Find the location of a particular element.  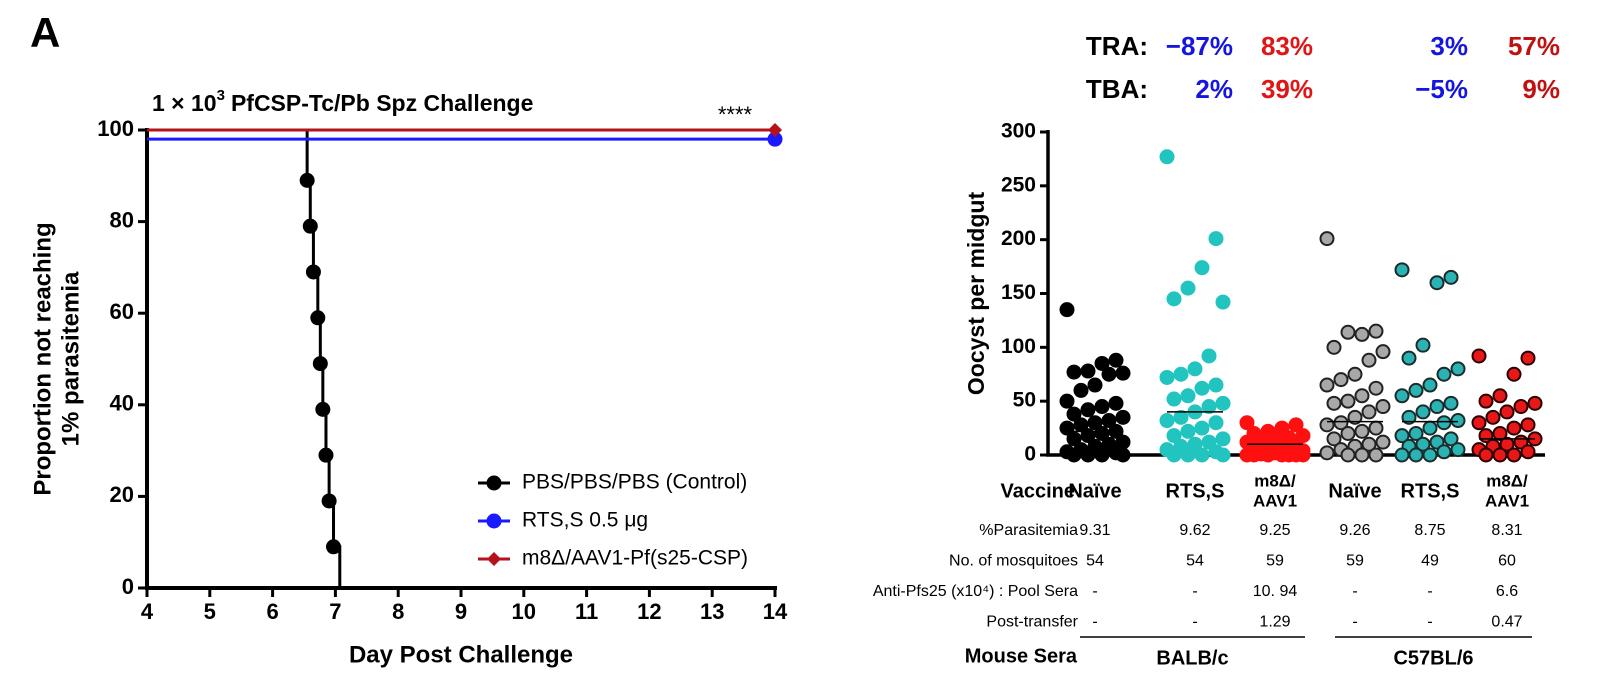

x-tick-label: 12 is located at coordinates (649, 611).